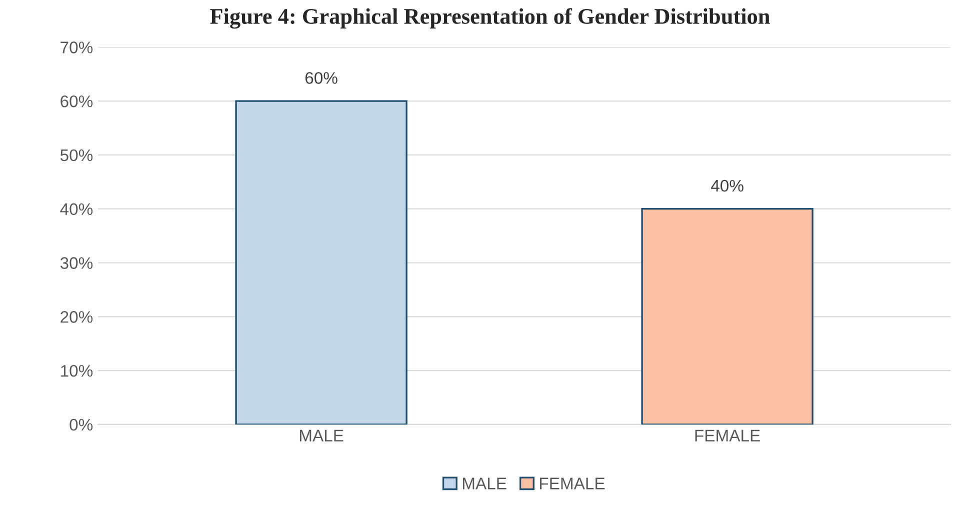  What do you see at coordinates (484, 484) in the screenshot?
I see `legend-label: MALE` at bounding box center [484, 484].